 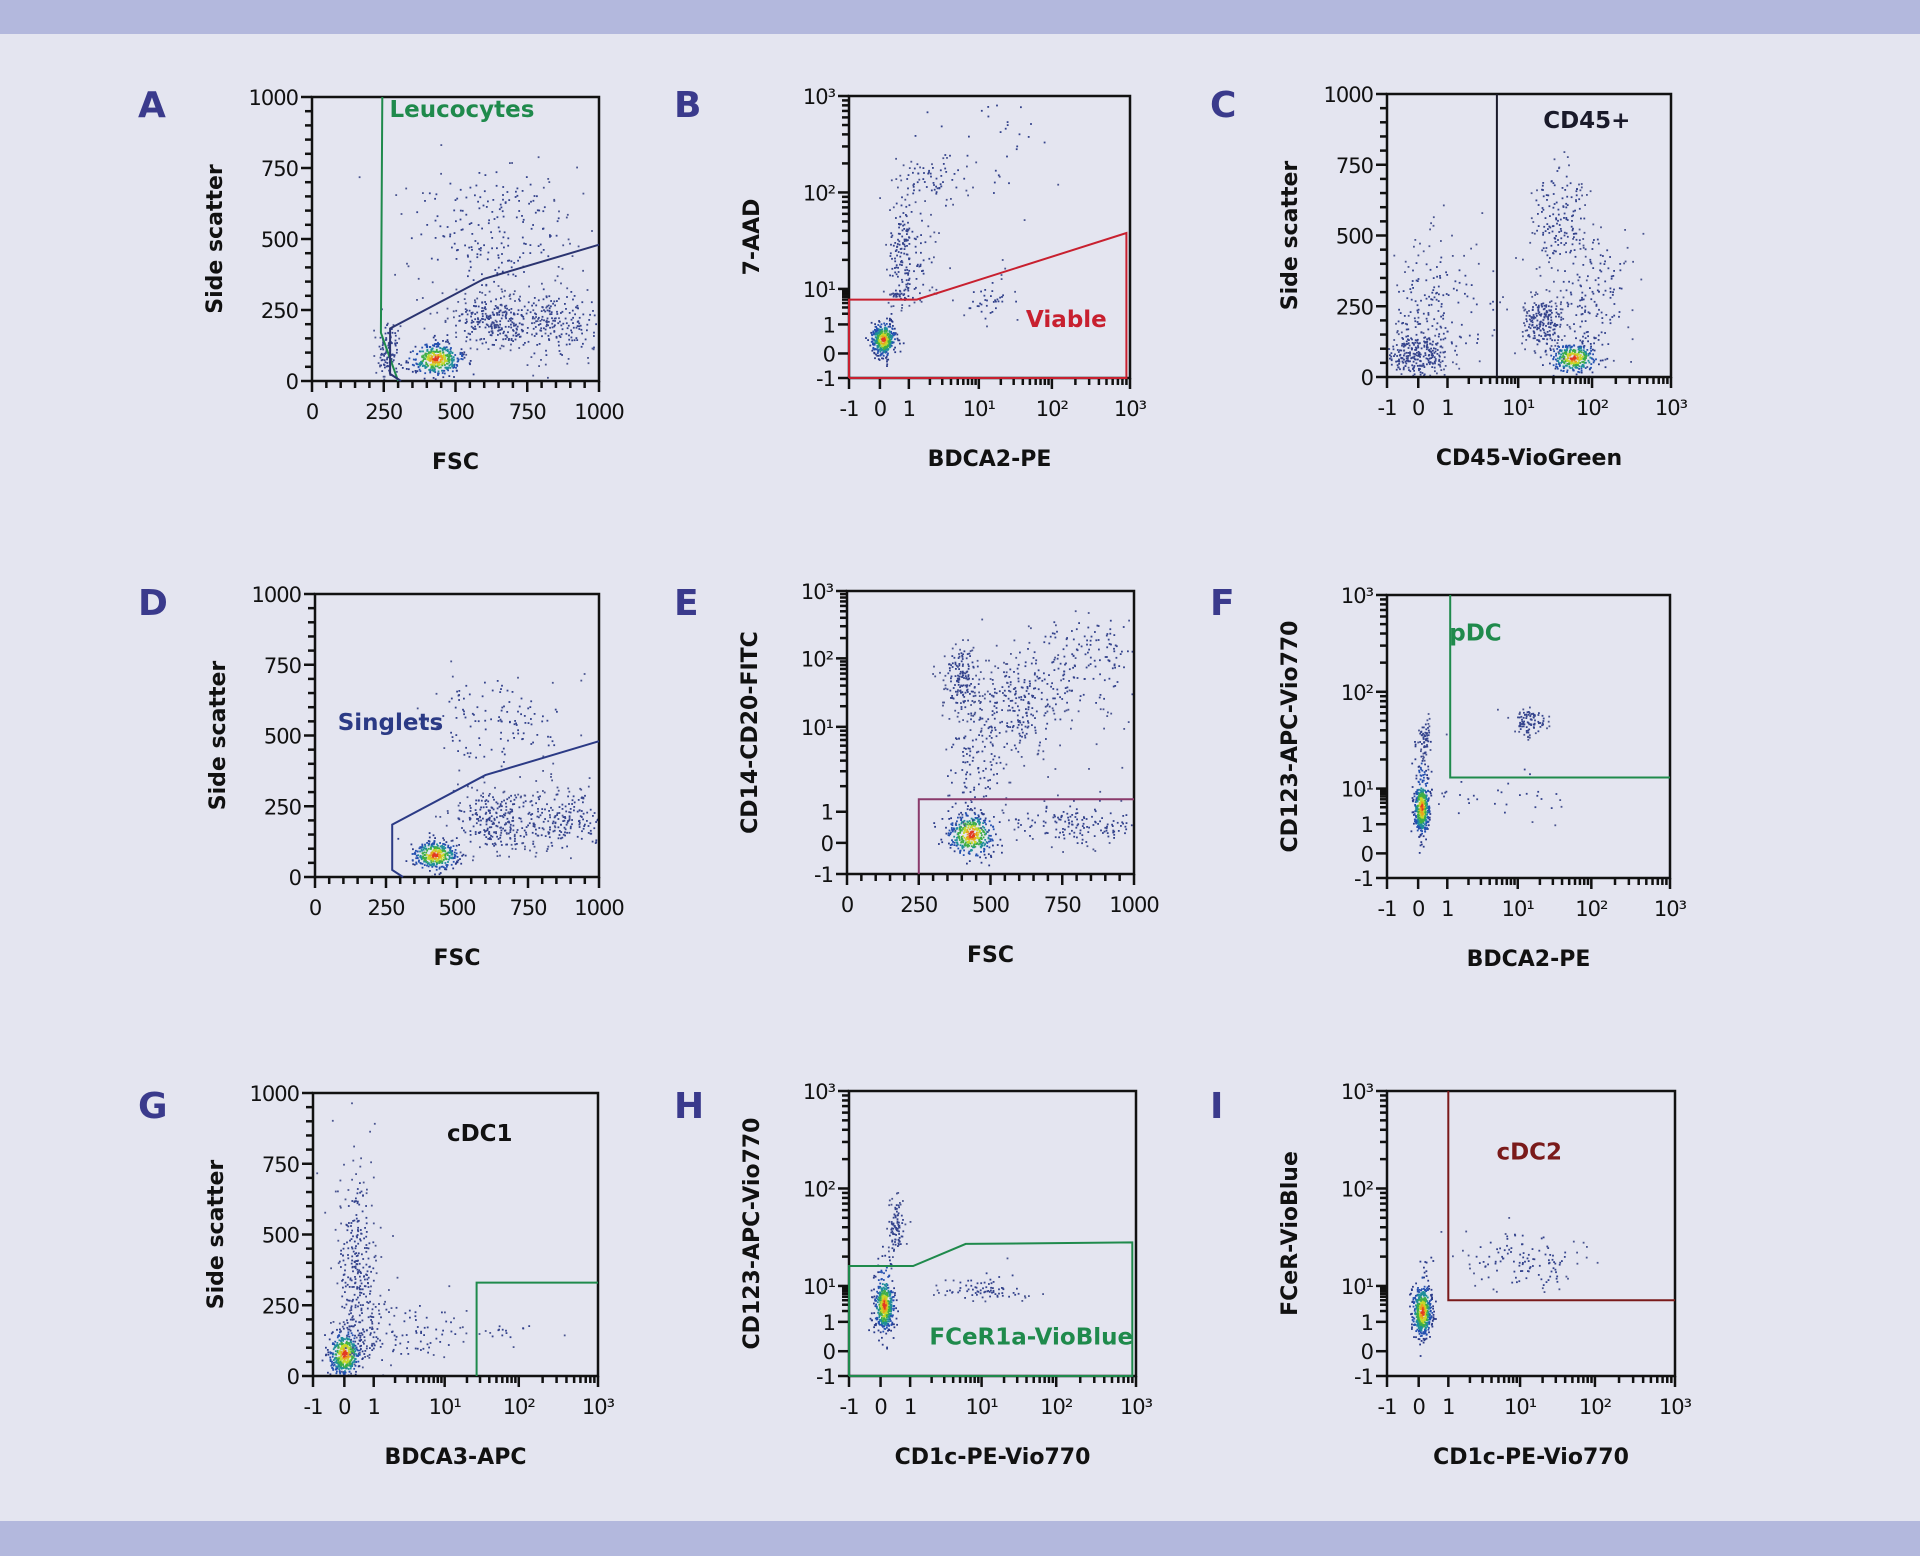 I want to click on gate-leucocytes, so click(x=389, y=239).